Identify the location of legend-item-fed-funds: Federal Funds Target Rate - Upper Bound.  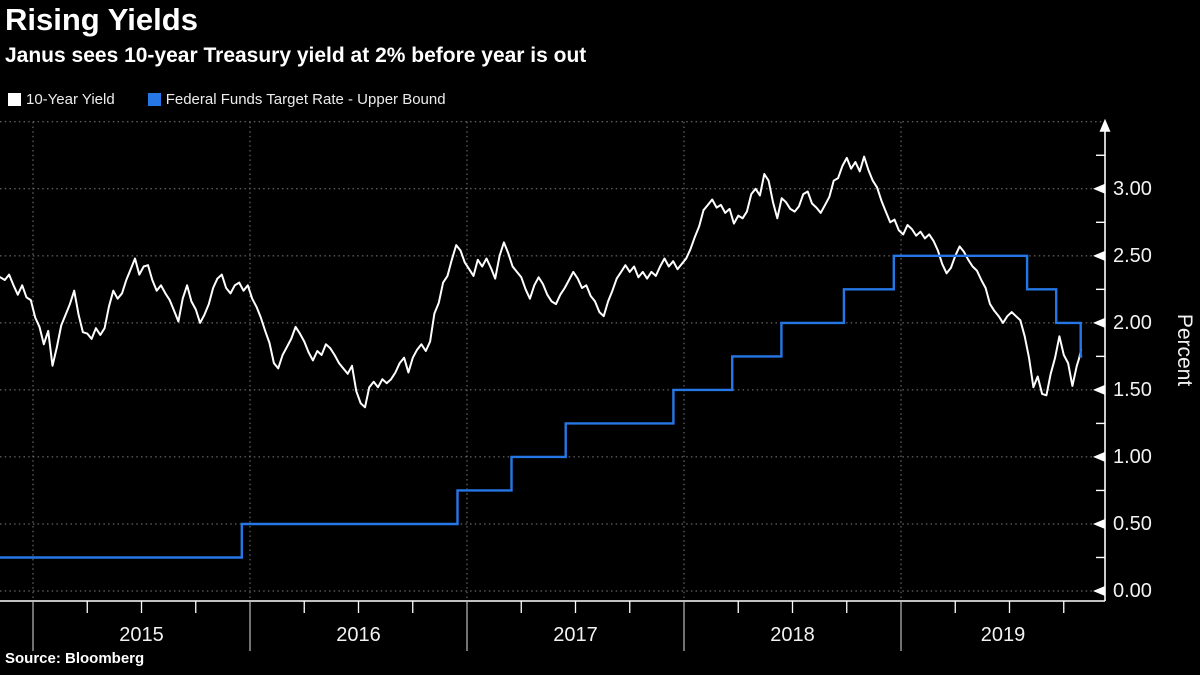
(296, 99).